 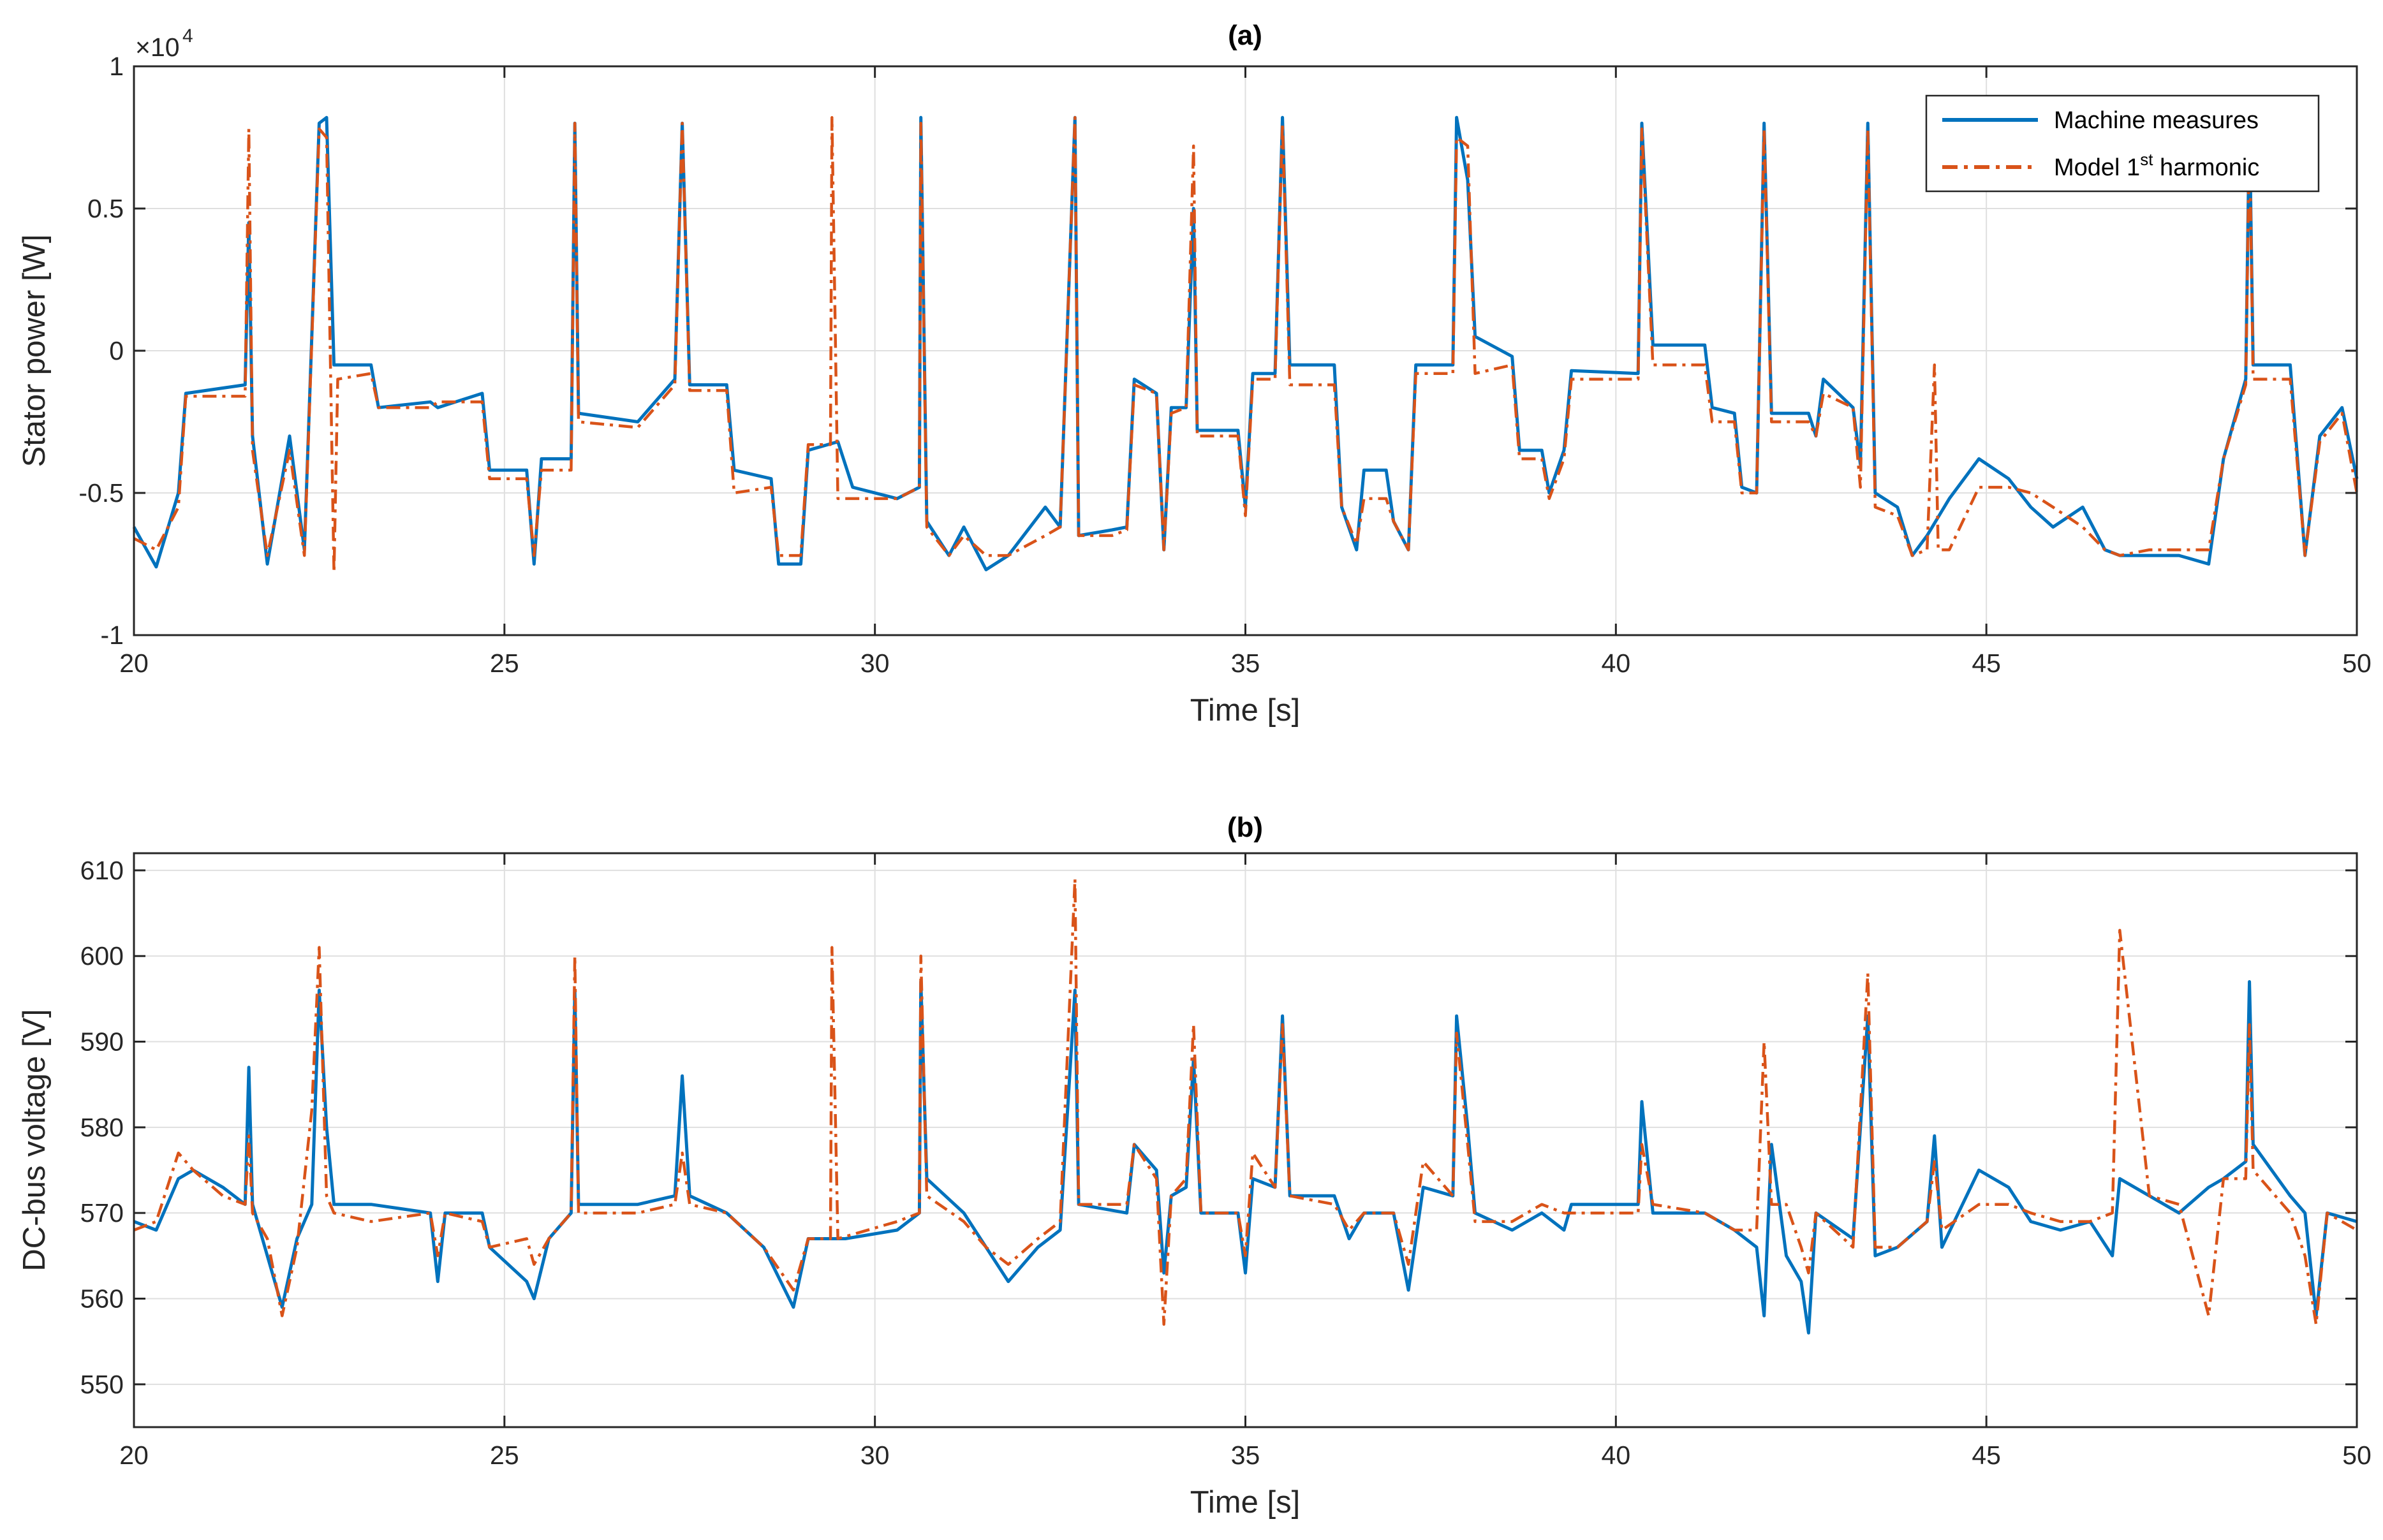 I want to click on panel-a-exponent-power: 4, so click(x=187, y=36).